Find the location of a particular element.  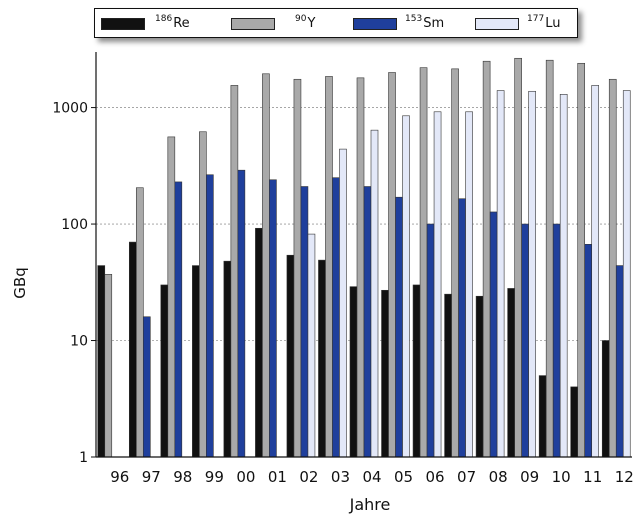

y-tick-label: 1000 is located at coordinates (70, 109).